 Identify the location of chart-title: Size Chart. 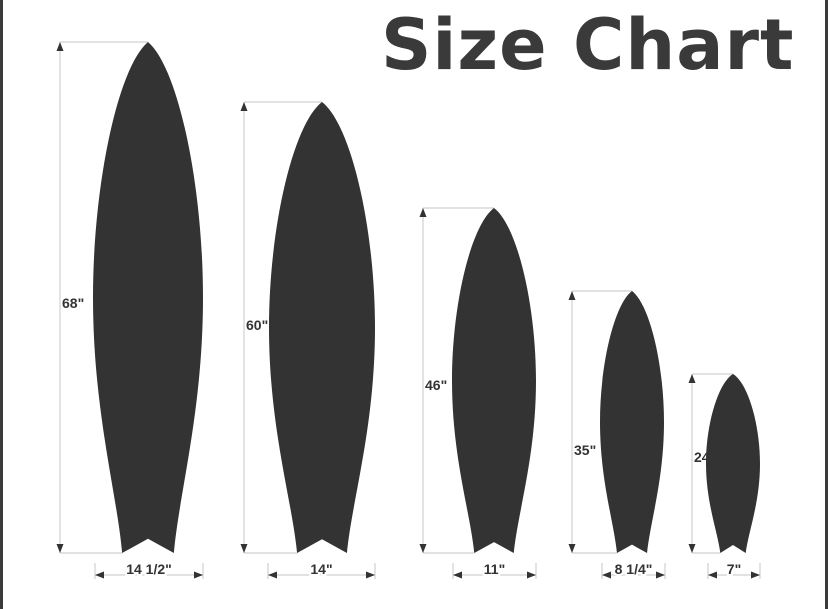
(588, 45).